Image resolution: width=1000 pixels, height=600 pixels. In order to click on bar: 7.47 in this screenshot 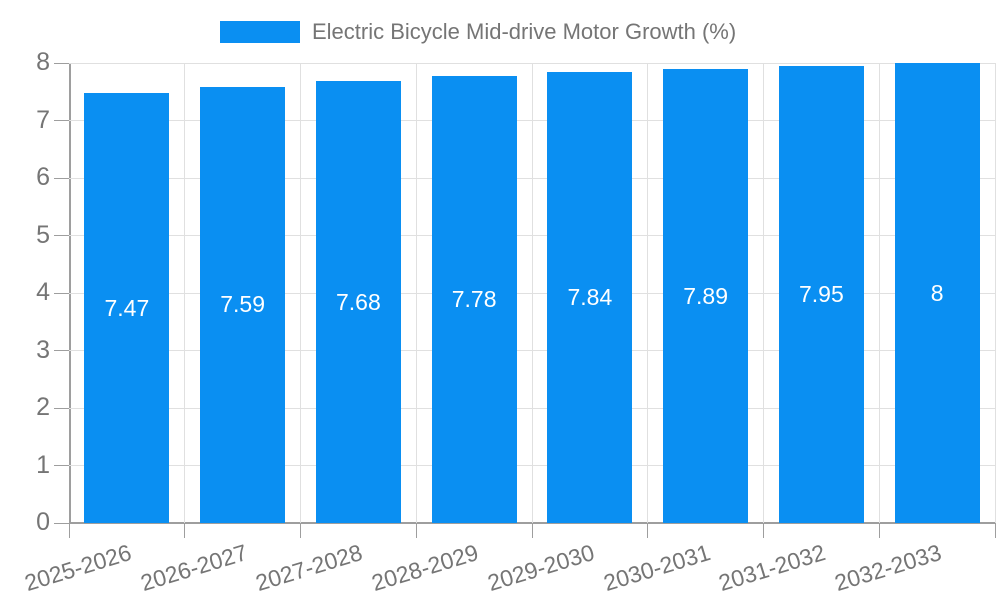, I will do `click(127, 308)`.